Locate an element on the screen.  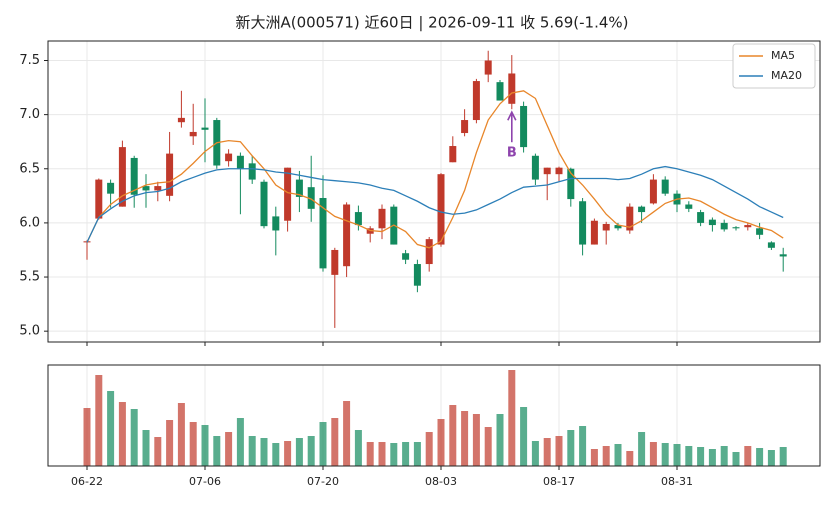
y-tick-label: 7.0 is located at coordinates (29, 114).